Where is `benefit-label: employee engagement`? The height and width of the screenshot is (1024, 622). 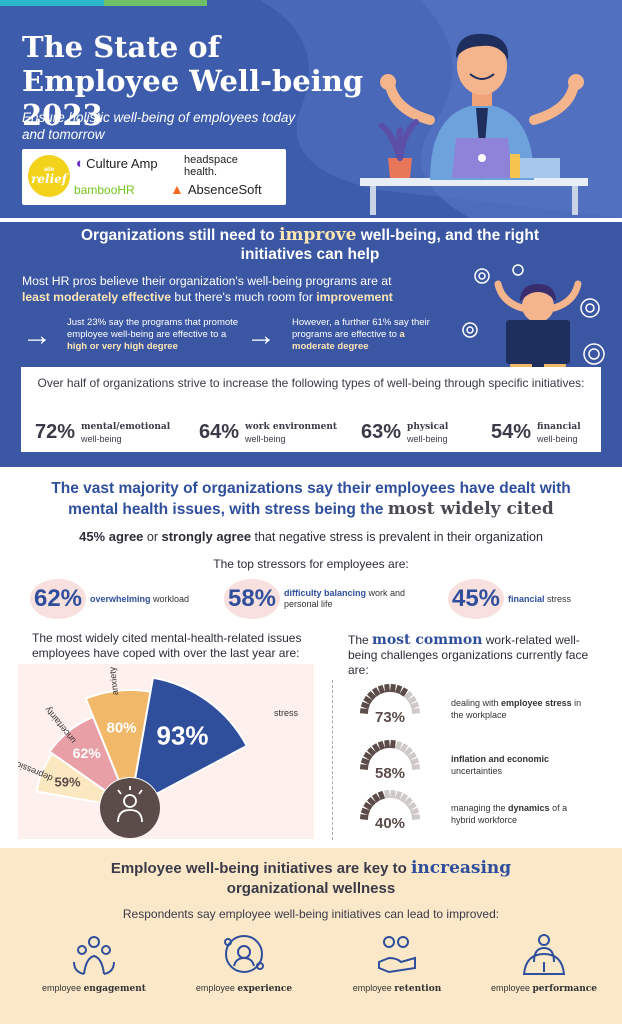 benefit-label: employee engagement is located at coordinates (94, 988).